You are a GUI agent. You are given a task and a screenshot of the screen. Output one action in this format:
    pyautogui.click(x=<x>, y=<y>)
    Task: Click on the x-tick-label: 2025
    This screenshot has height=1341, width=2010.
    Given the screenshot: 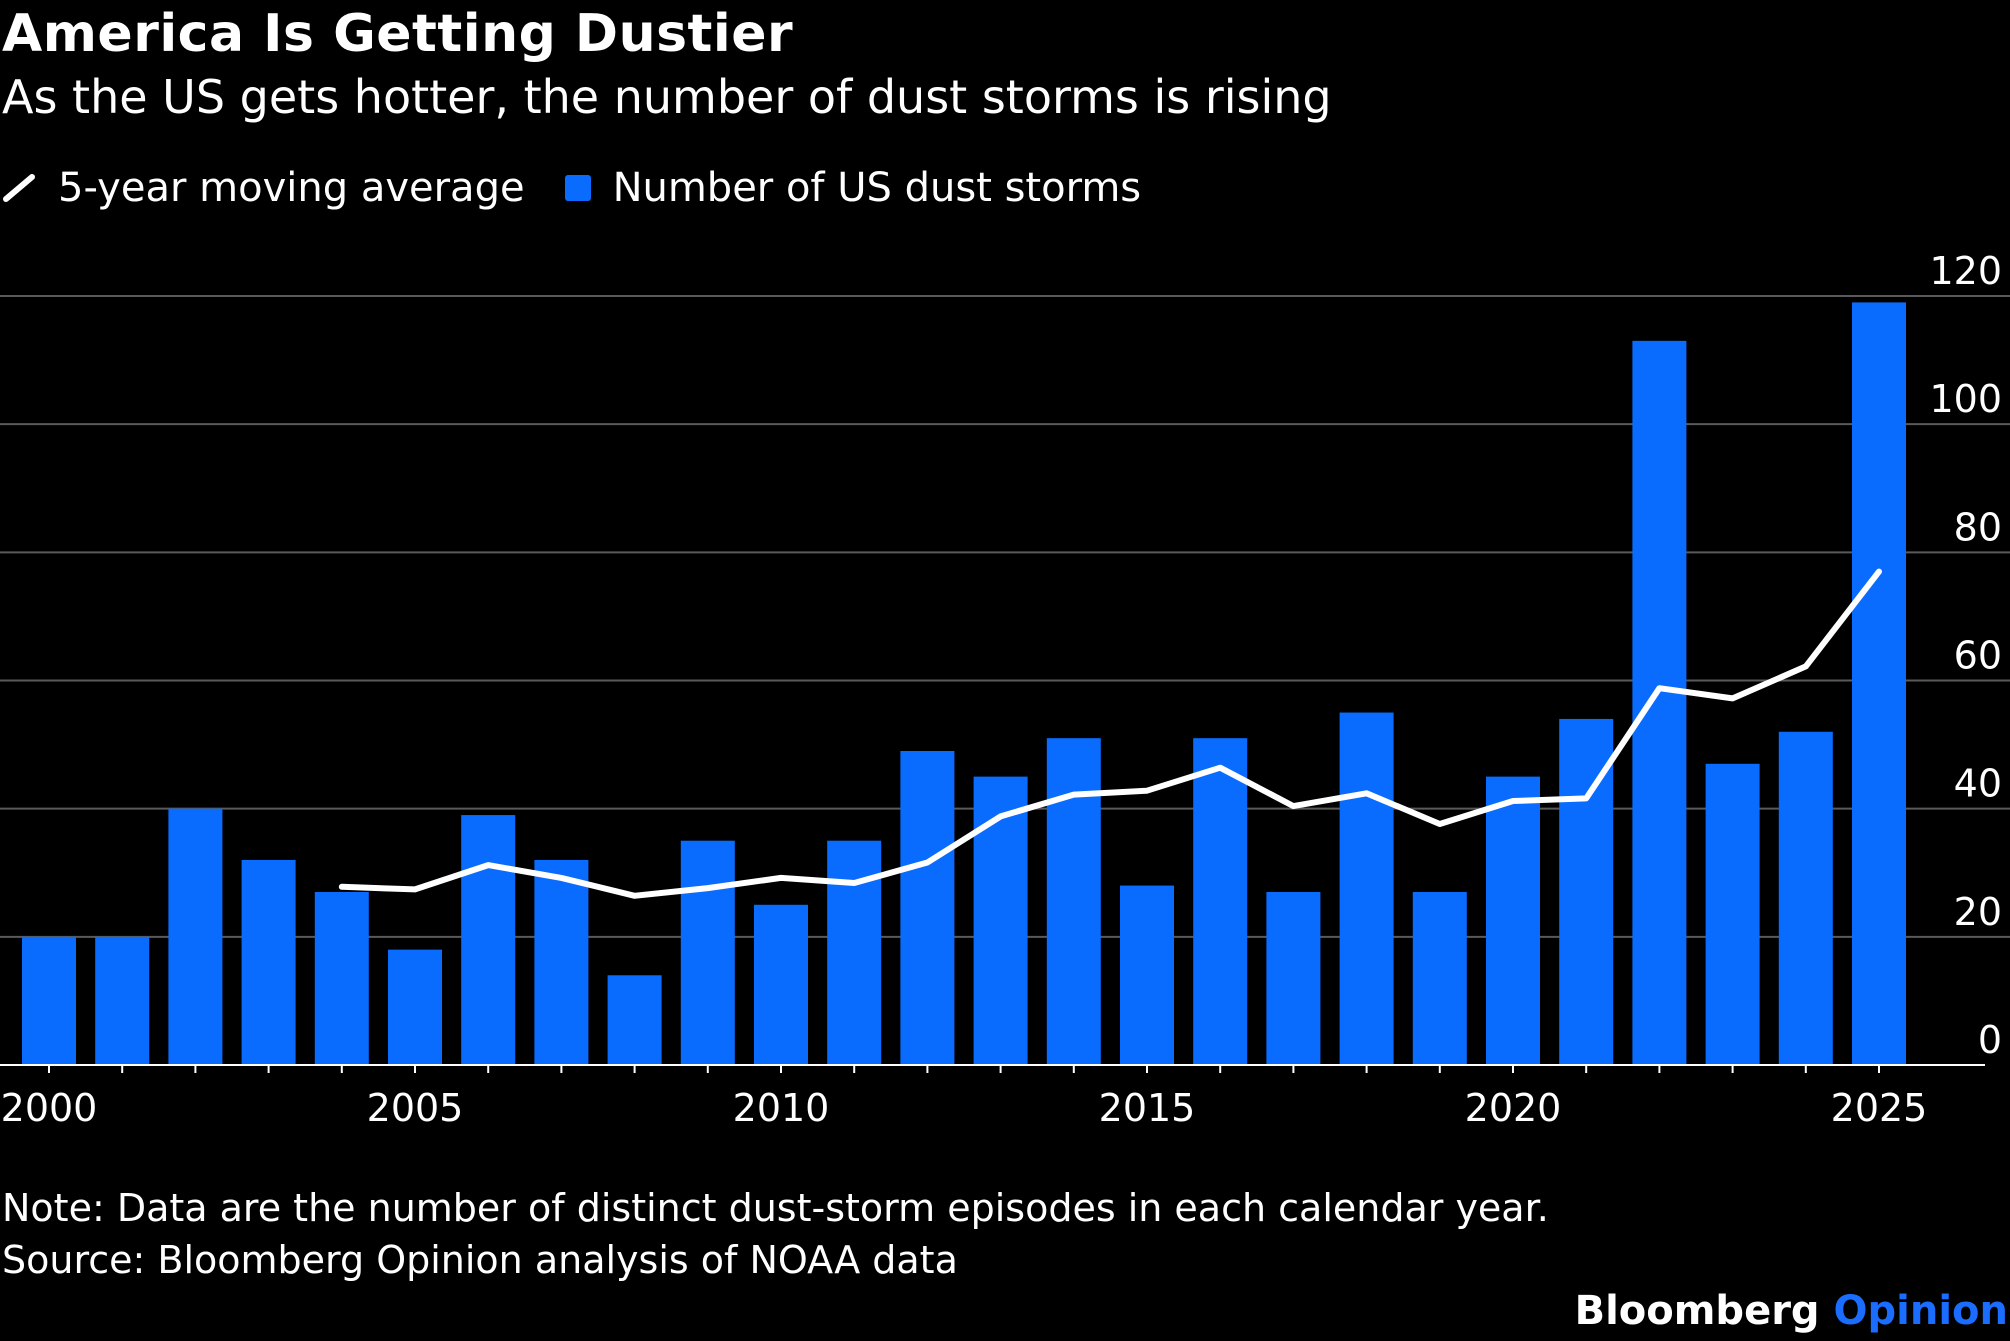 What is the action you would take?
    pyautogui.click(x=1879, y=1108)
    